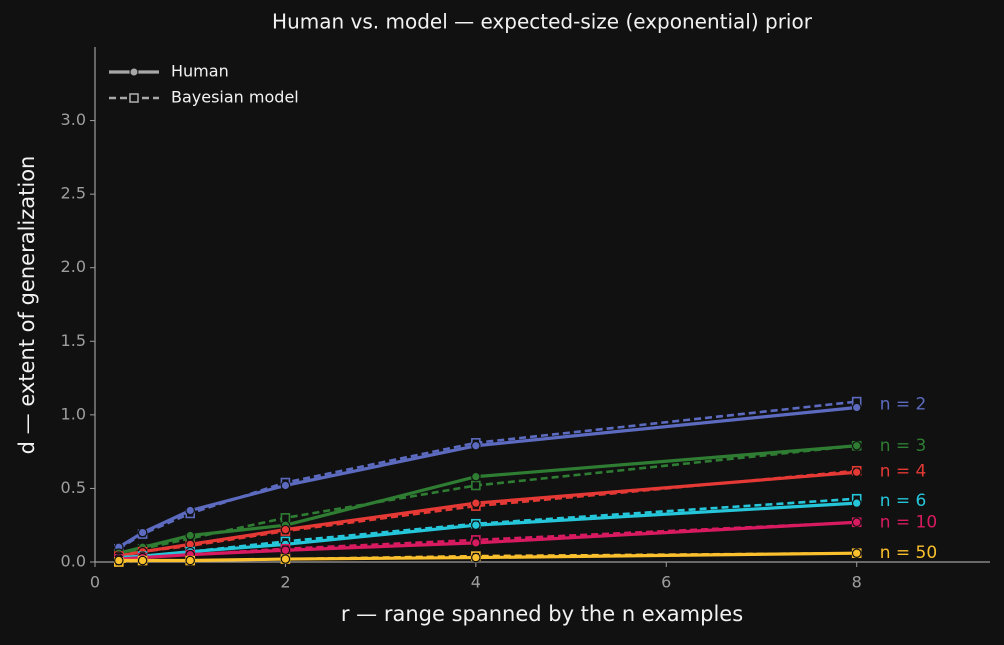 Image resolution: width=1004 pixels, height=645 pixels. What do you see at coordinates (27, 305) in the screenshot?
I see `y-axis-label: d — extent of generalization` at bounding box center [27, 305].